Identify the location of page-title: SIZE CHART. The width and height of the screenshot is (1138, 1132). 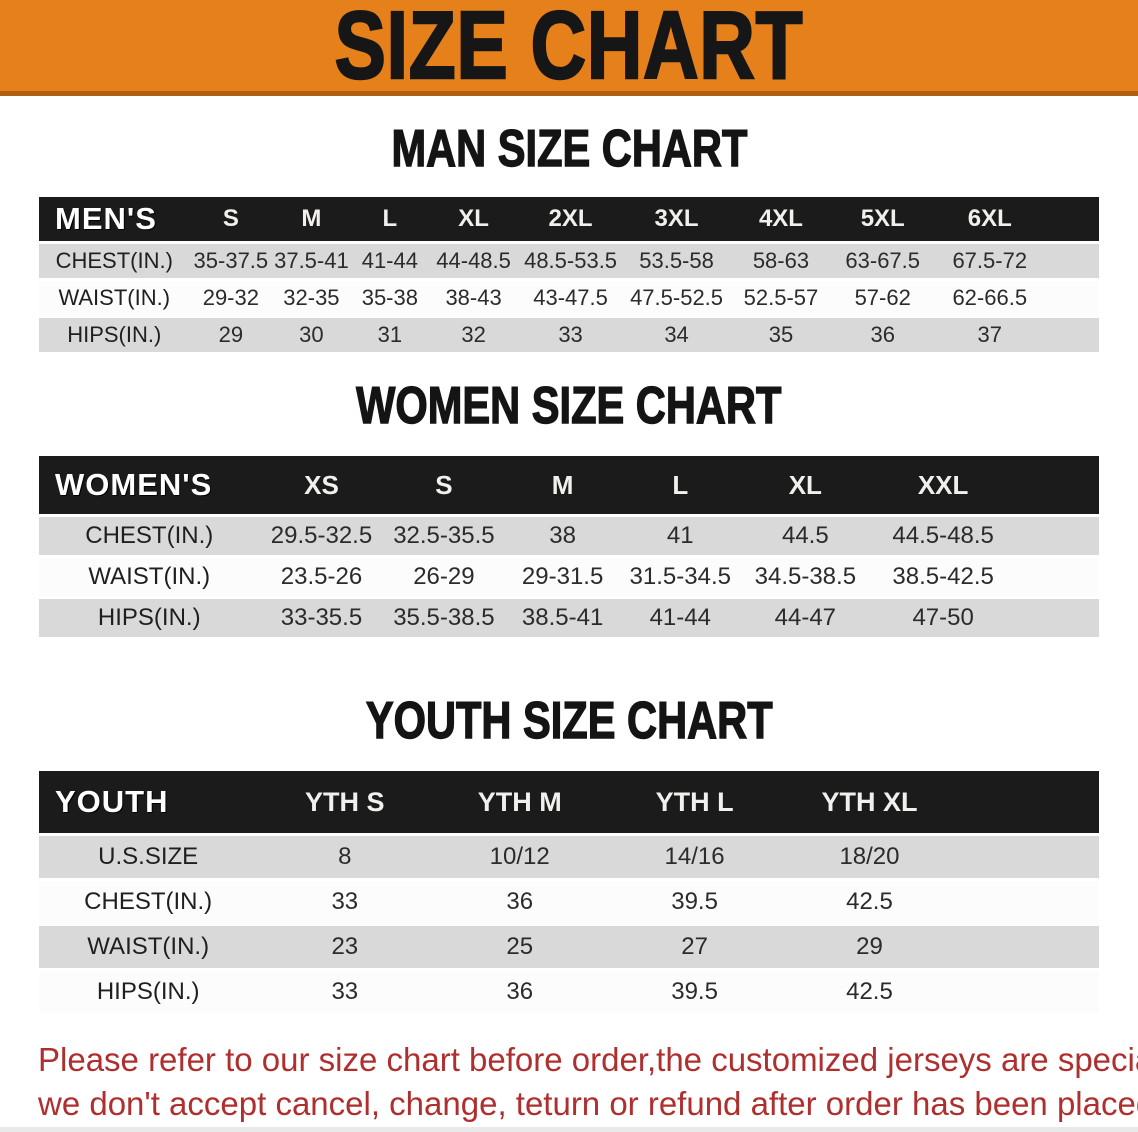
(569, 48).